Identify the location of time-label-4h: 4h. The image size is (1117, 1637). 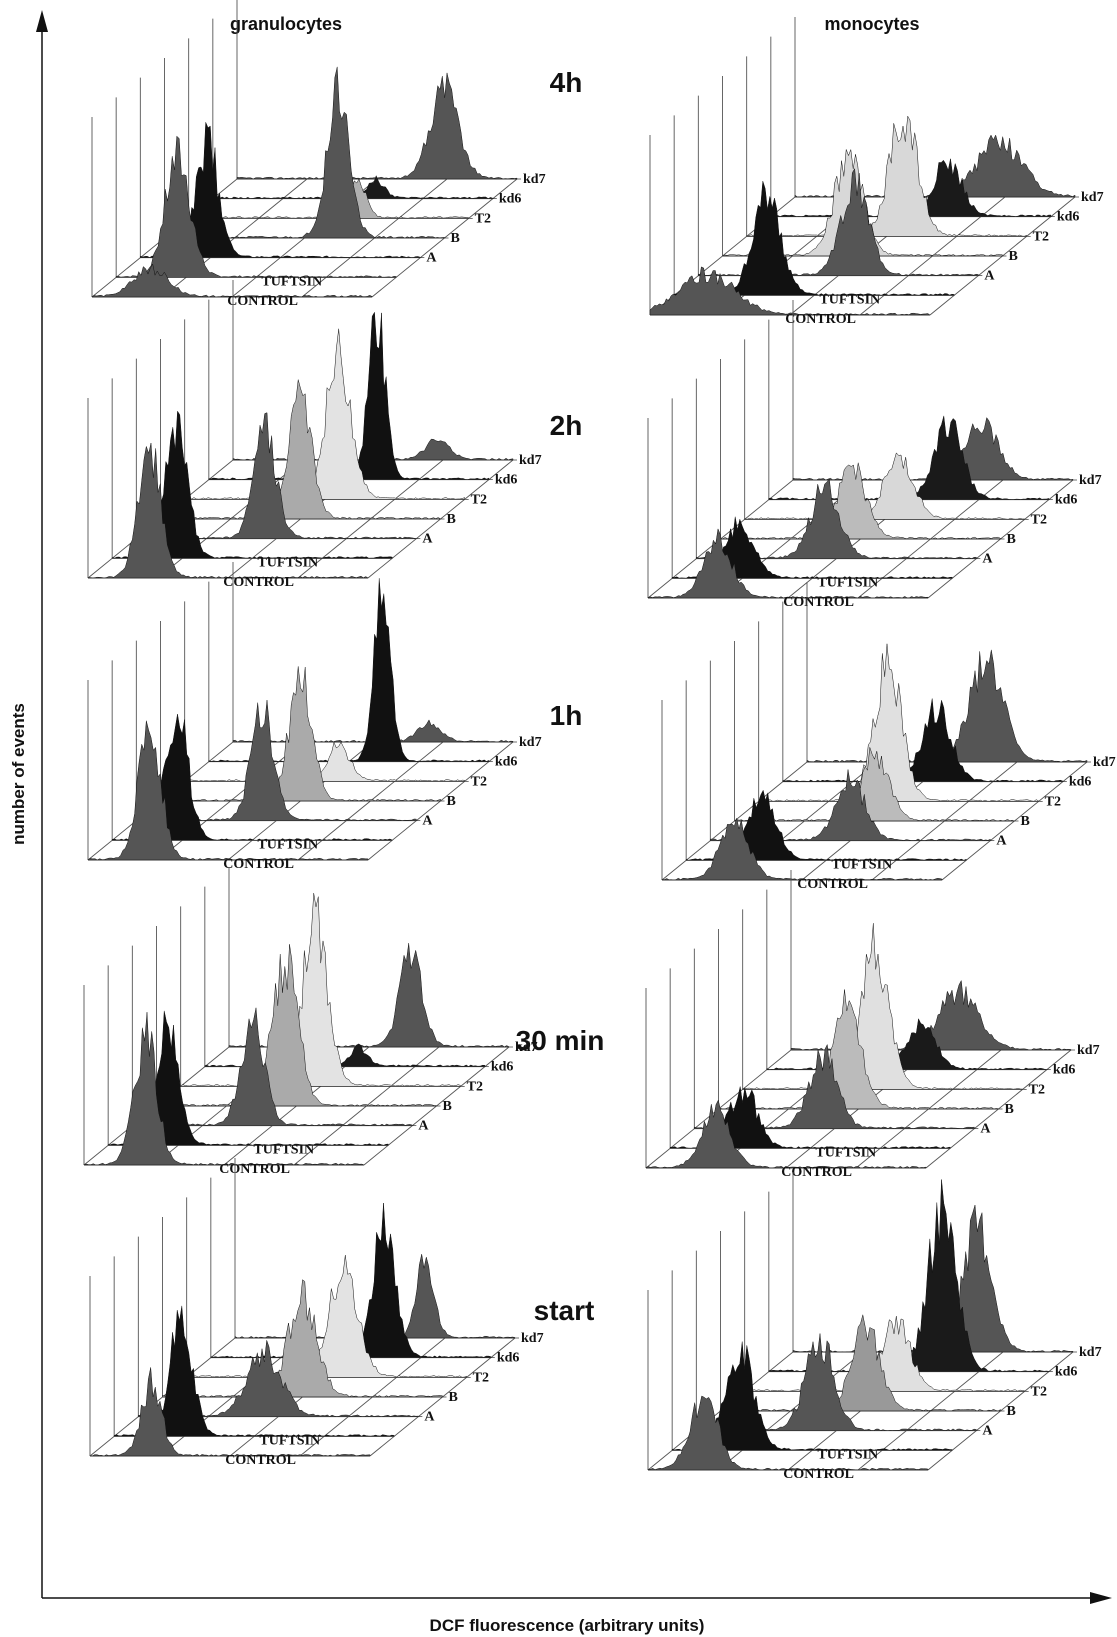
(566, 82).